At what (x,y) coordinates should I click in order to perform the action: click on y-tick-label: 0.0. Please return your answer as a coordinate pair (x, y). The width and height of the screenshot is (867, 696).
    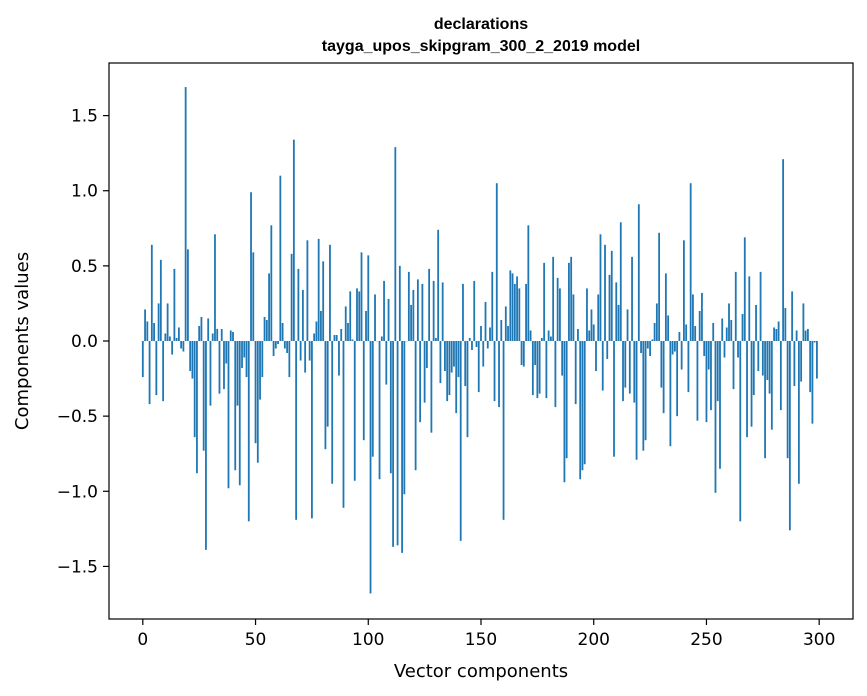
    Looking at the image, I should click on (84, 342).